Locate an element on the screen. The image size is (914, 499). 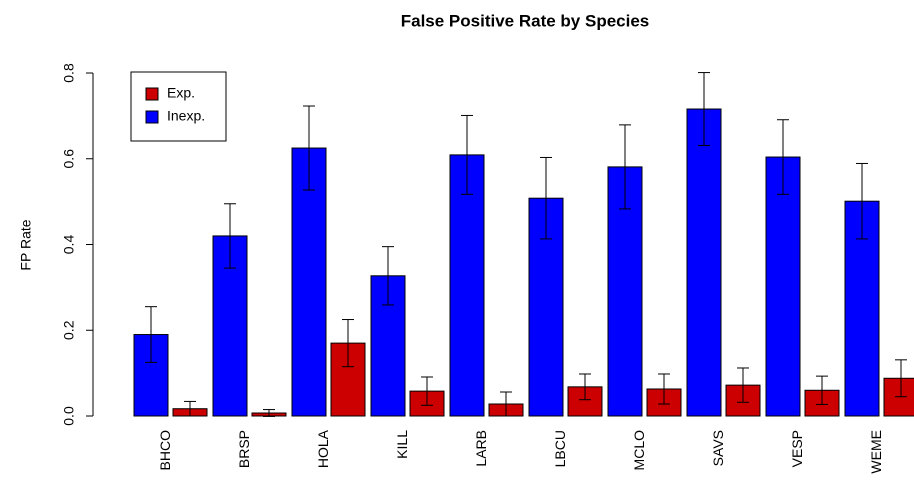
y-tick-label: 0.6 is located at coordinates (69, 159).